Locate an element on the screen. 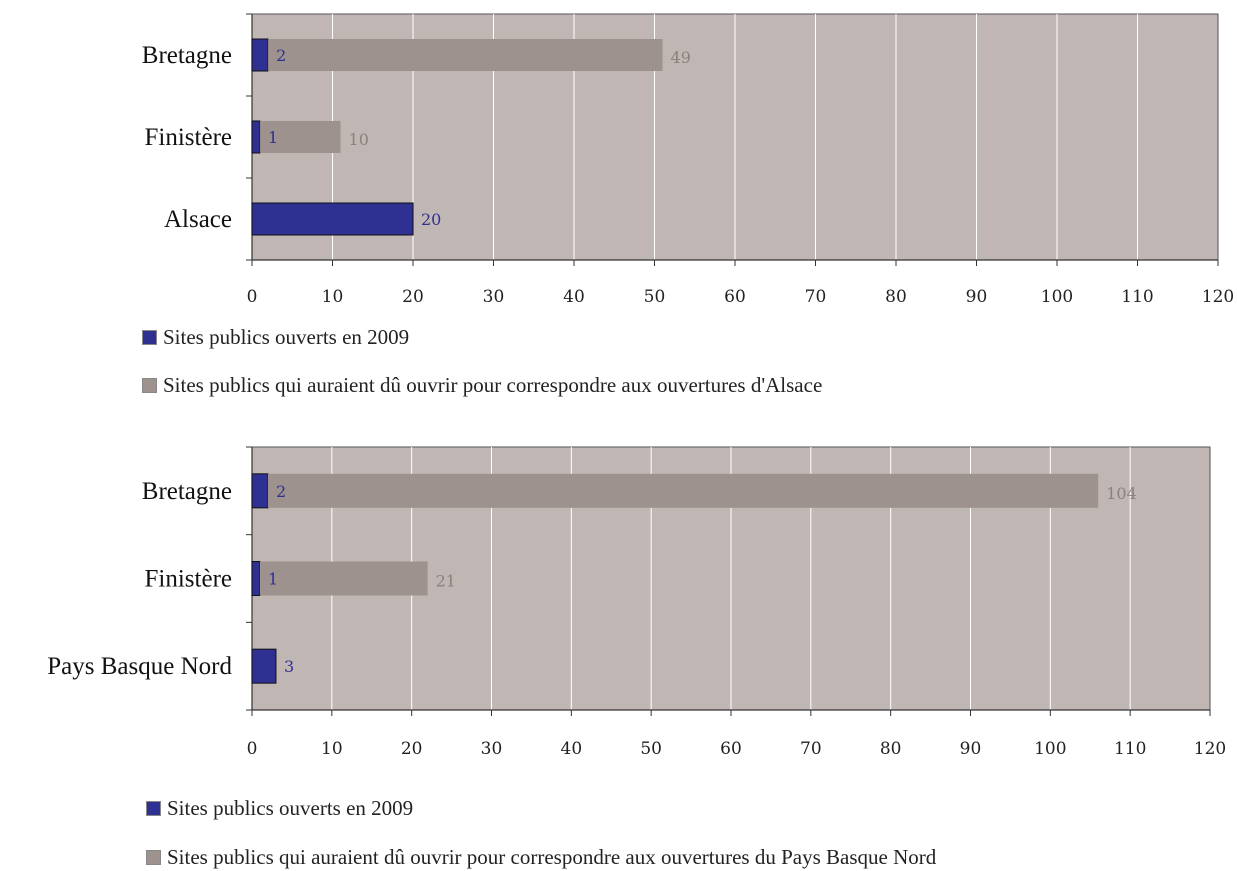  category-label: Alsace is located at coordinates (198, 219).